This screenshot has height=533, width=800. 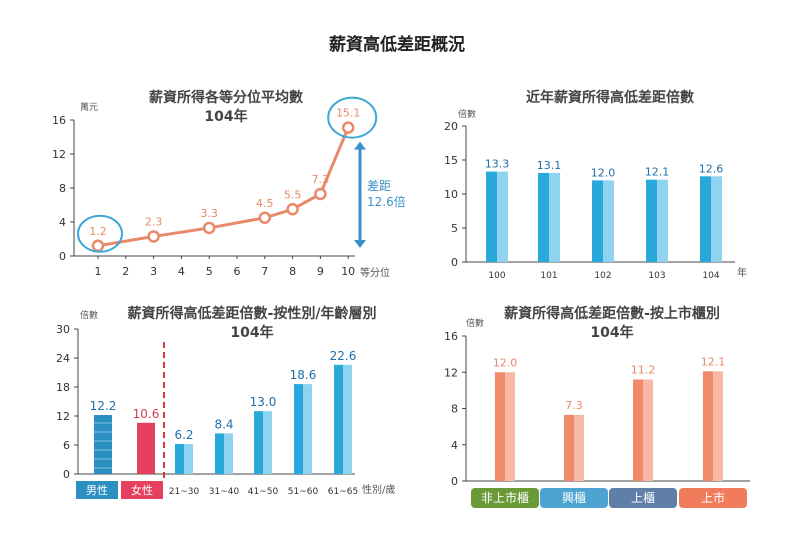 What do you see at coordinates (59, 154) in the screenshot?
I see `chart1-y-tick-label: 12` at bounding box center [59, 154].